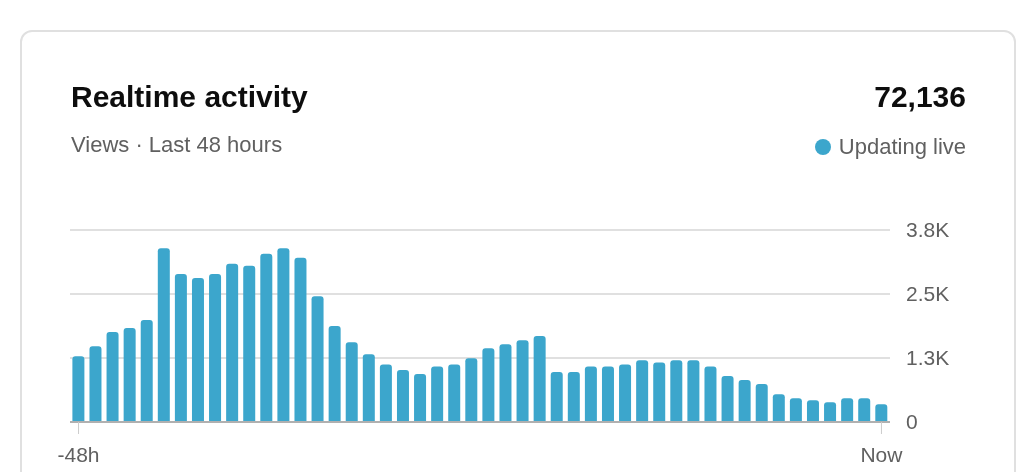  What do you see at coordinates (882, 454) in the screenshot?
I see `x-tick-label: Now` at bounding box center [882, 454].